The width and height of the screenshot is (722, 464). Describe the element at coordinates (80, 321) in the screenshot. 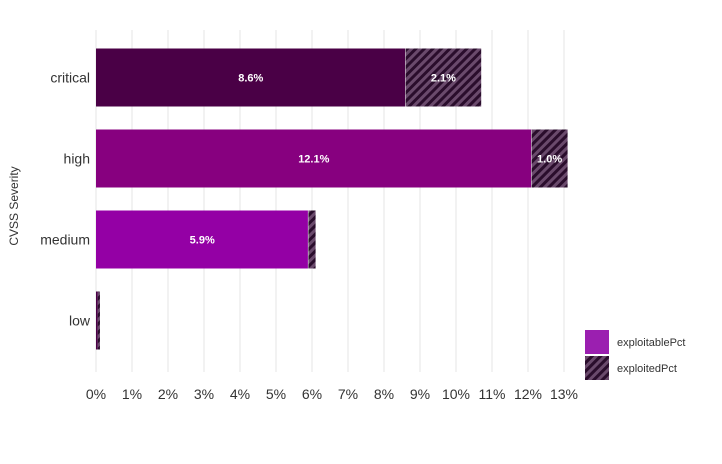

I see `category-label-low: low` at that location.